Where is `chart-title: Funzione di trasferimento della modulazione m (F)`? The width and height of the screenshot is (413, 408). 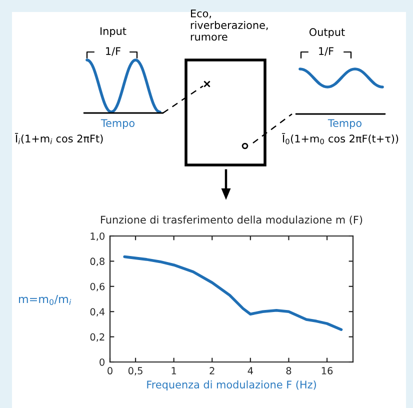
chart-title: Funzione di trasferimento della modulazione m (F) is located at coordinates (231, 220).